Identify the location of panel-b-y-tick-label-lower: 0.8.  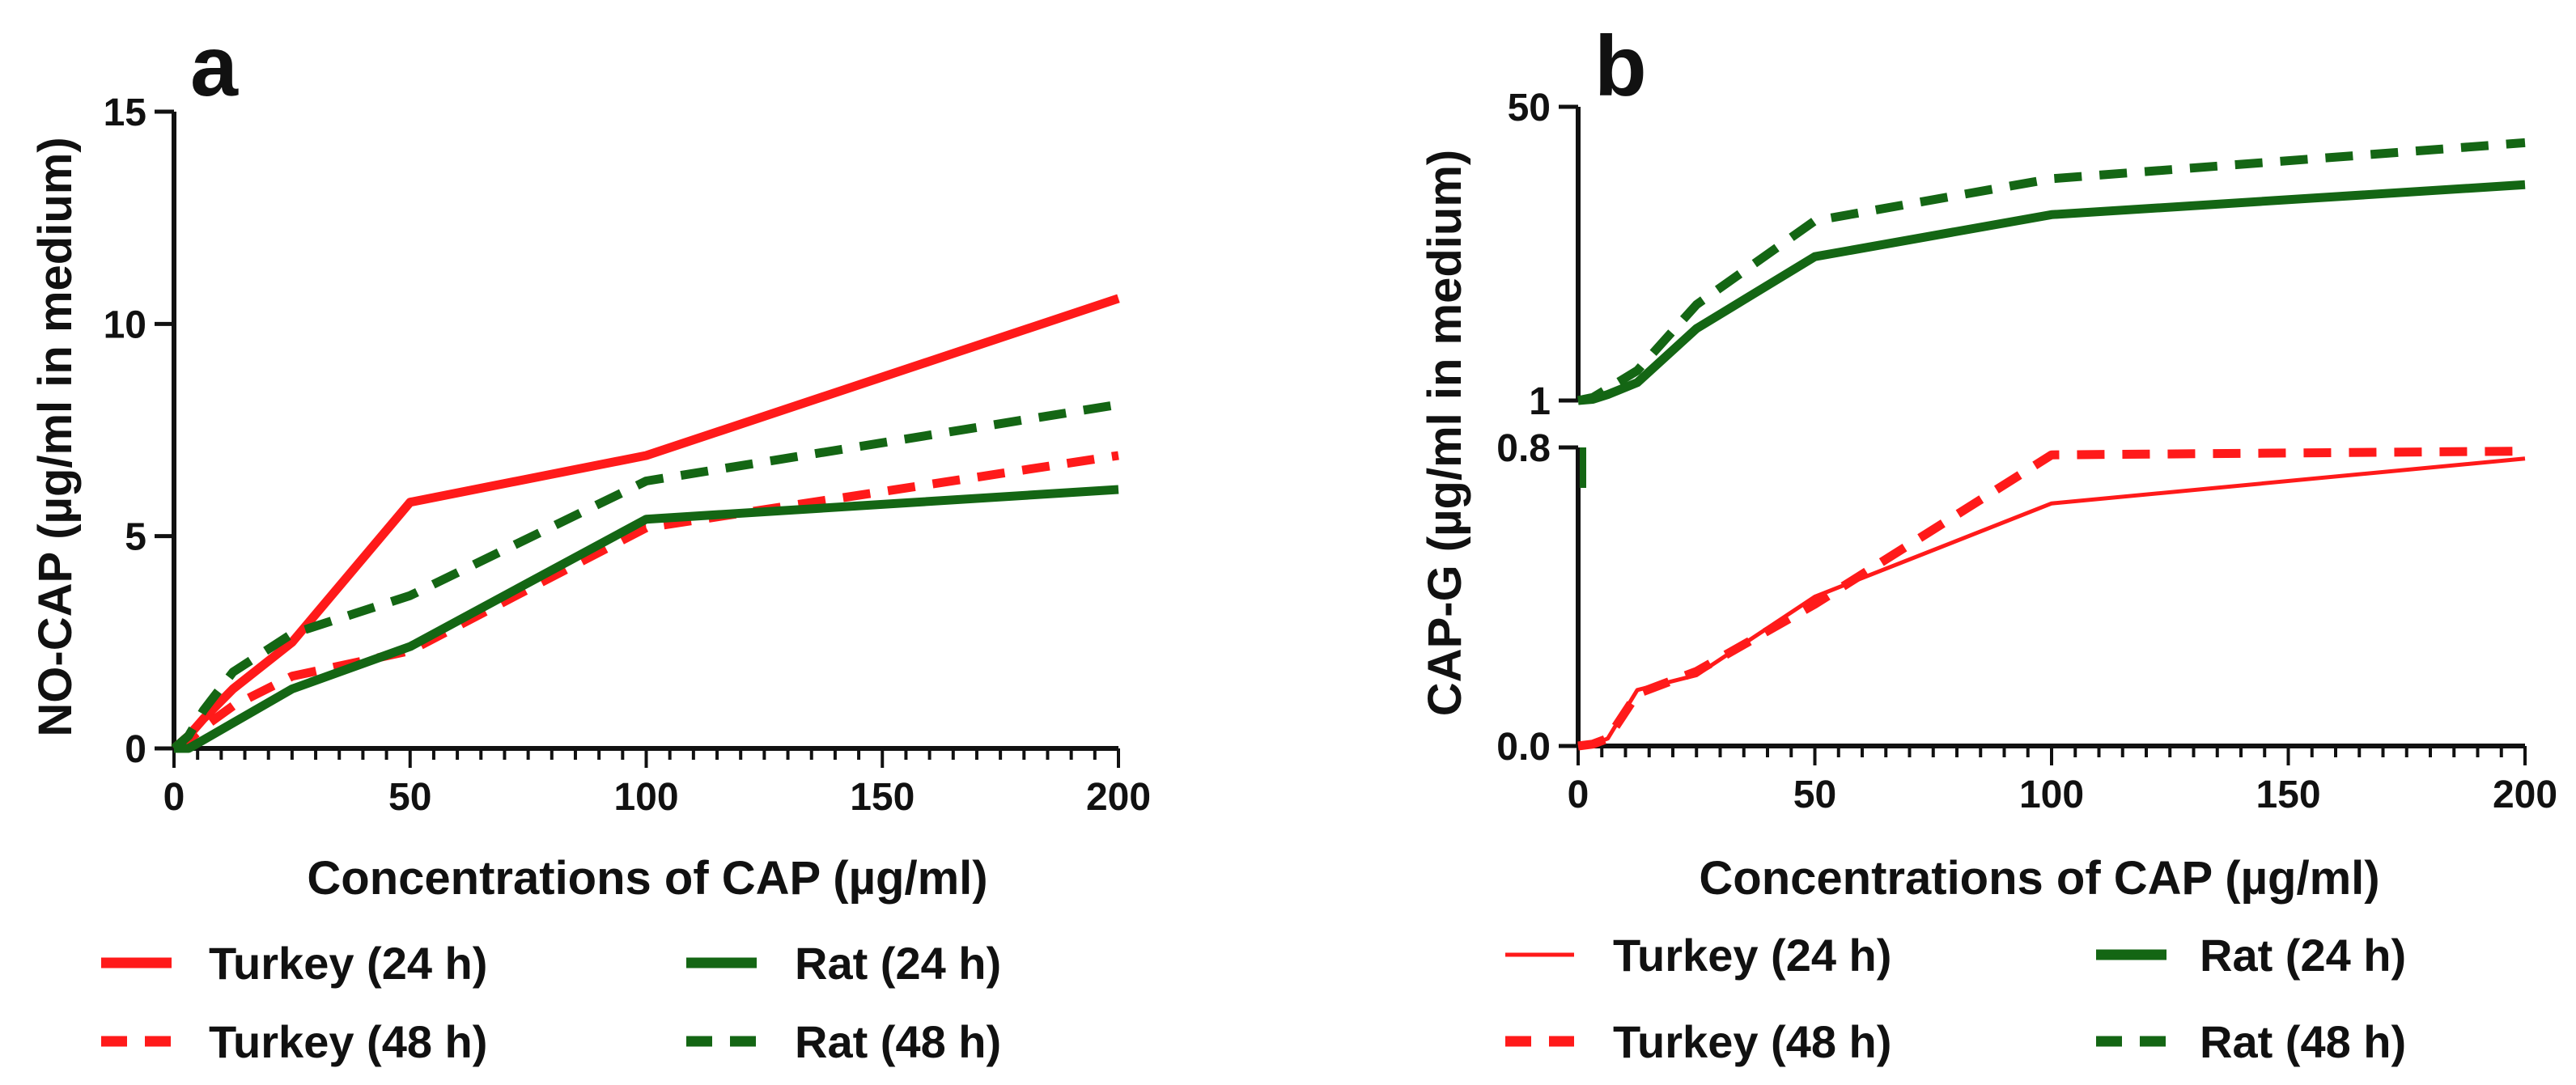
(1523, 449).